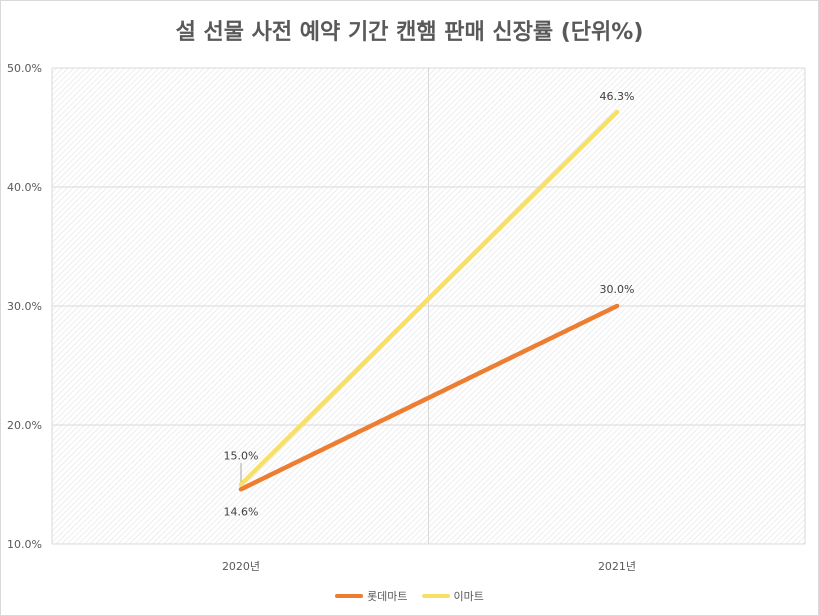  I want to click on data-label: 30.0%, so click(617, 289).